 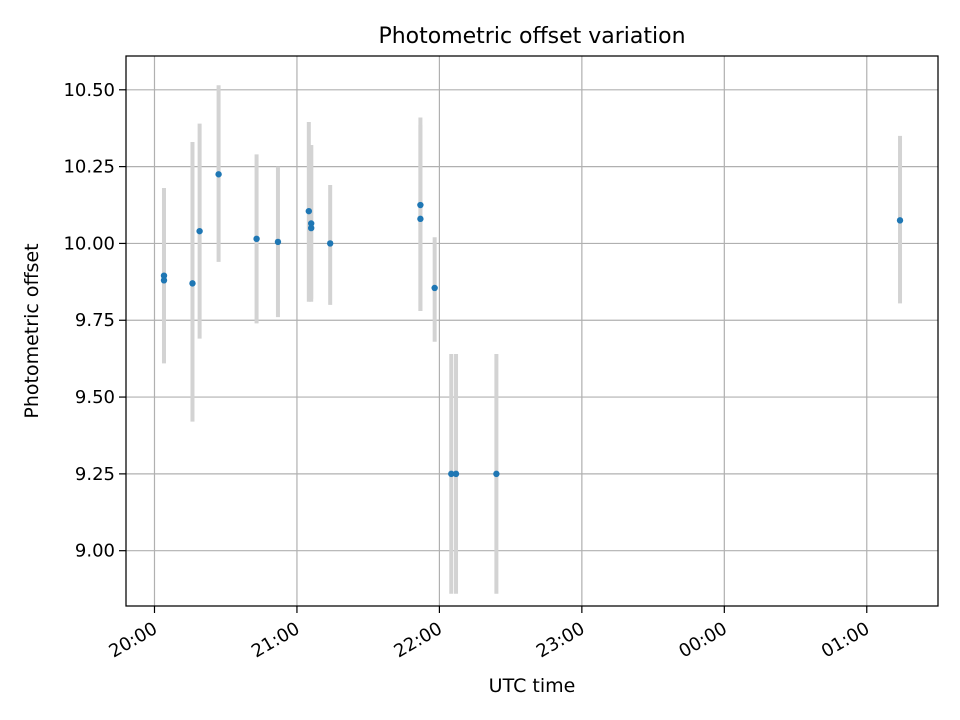 I want to click on y-tick-label: 9.50, so click(x=95, y=397).